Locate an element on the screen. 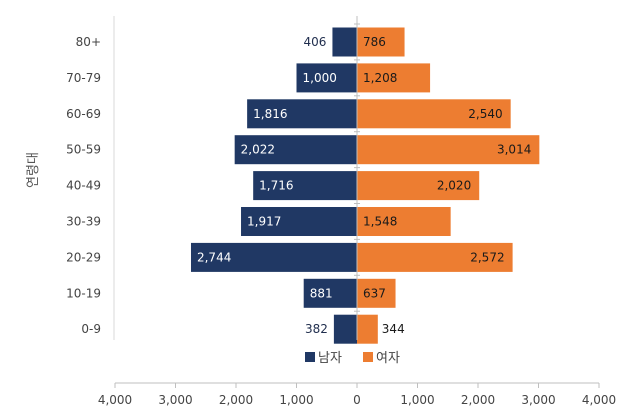  data-label-female-20-29: 2,572 is located at coordinates (487, 257).